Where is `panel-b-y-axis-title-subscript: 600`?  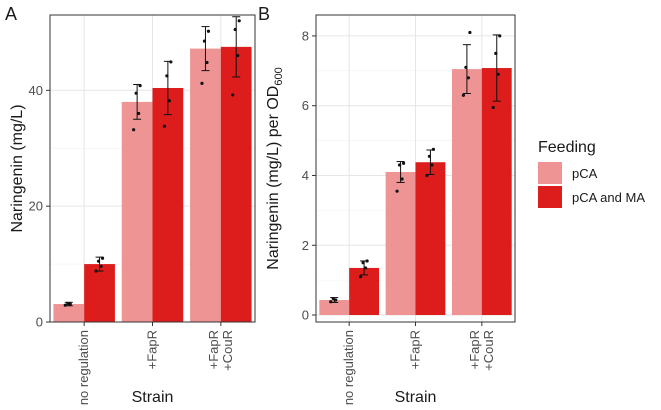 panel-b-y-axis-title-subscript: 600 is located at coordinates (279, 76).